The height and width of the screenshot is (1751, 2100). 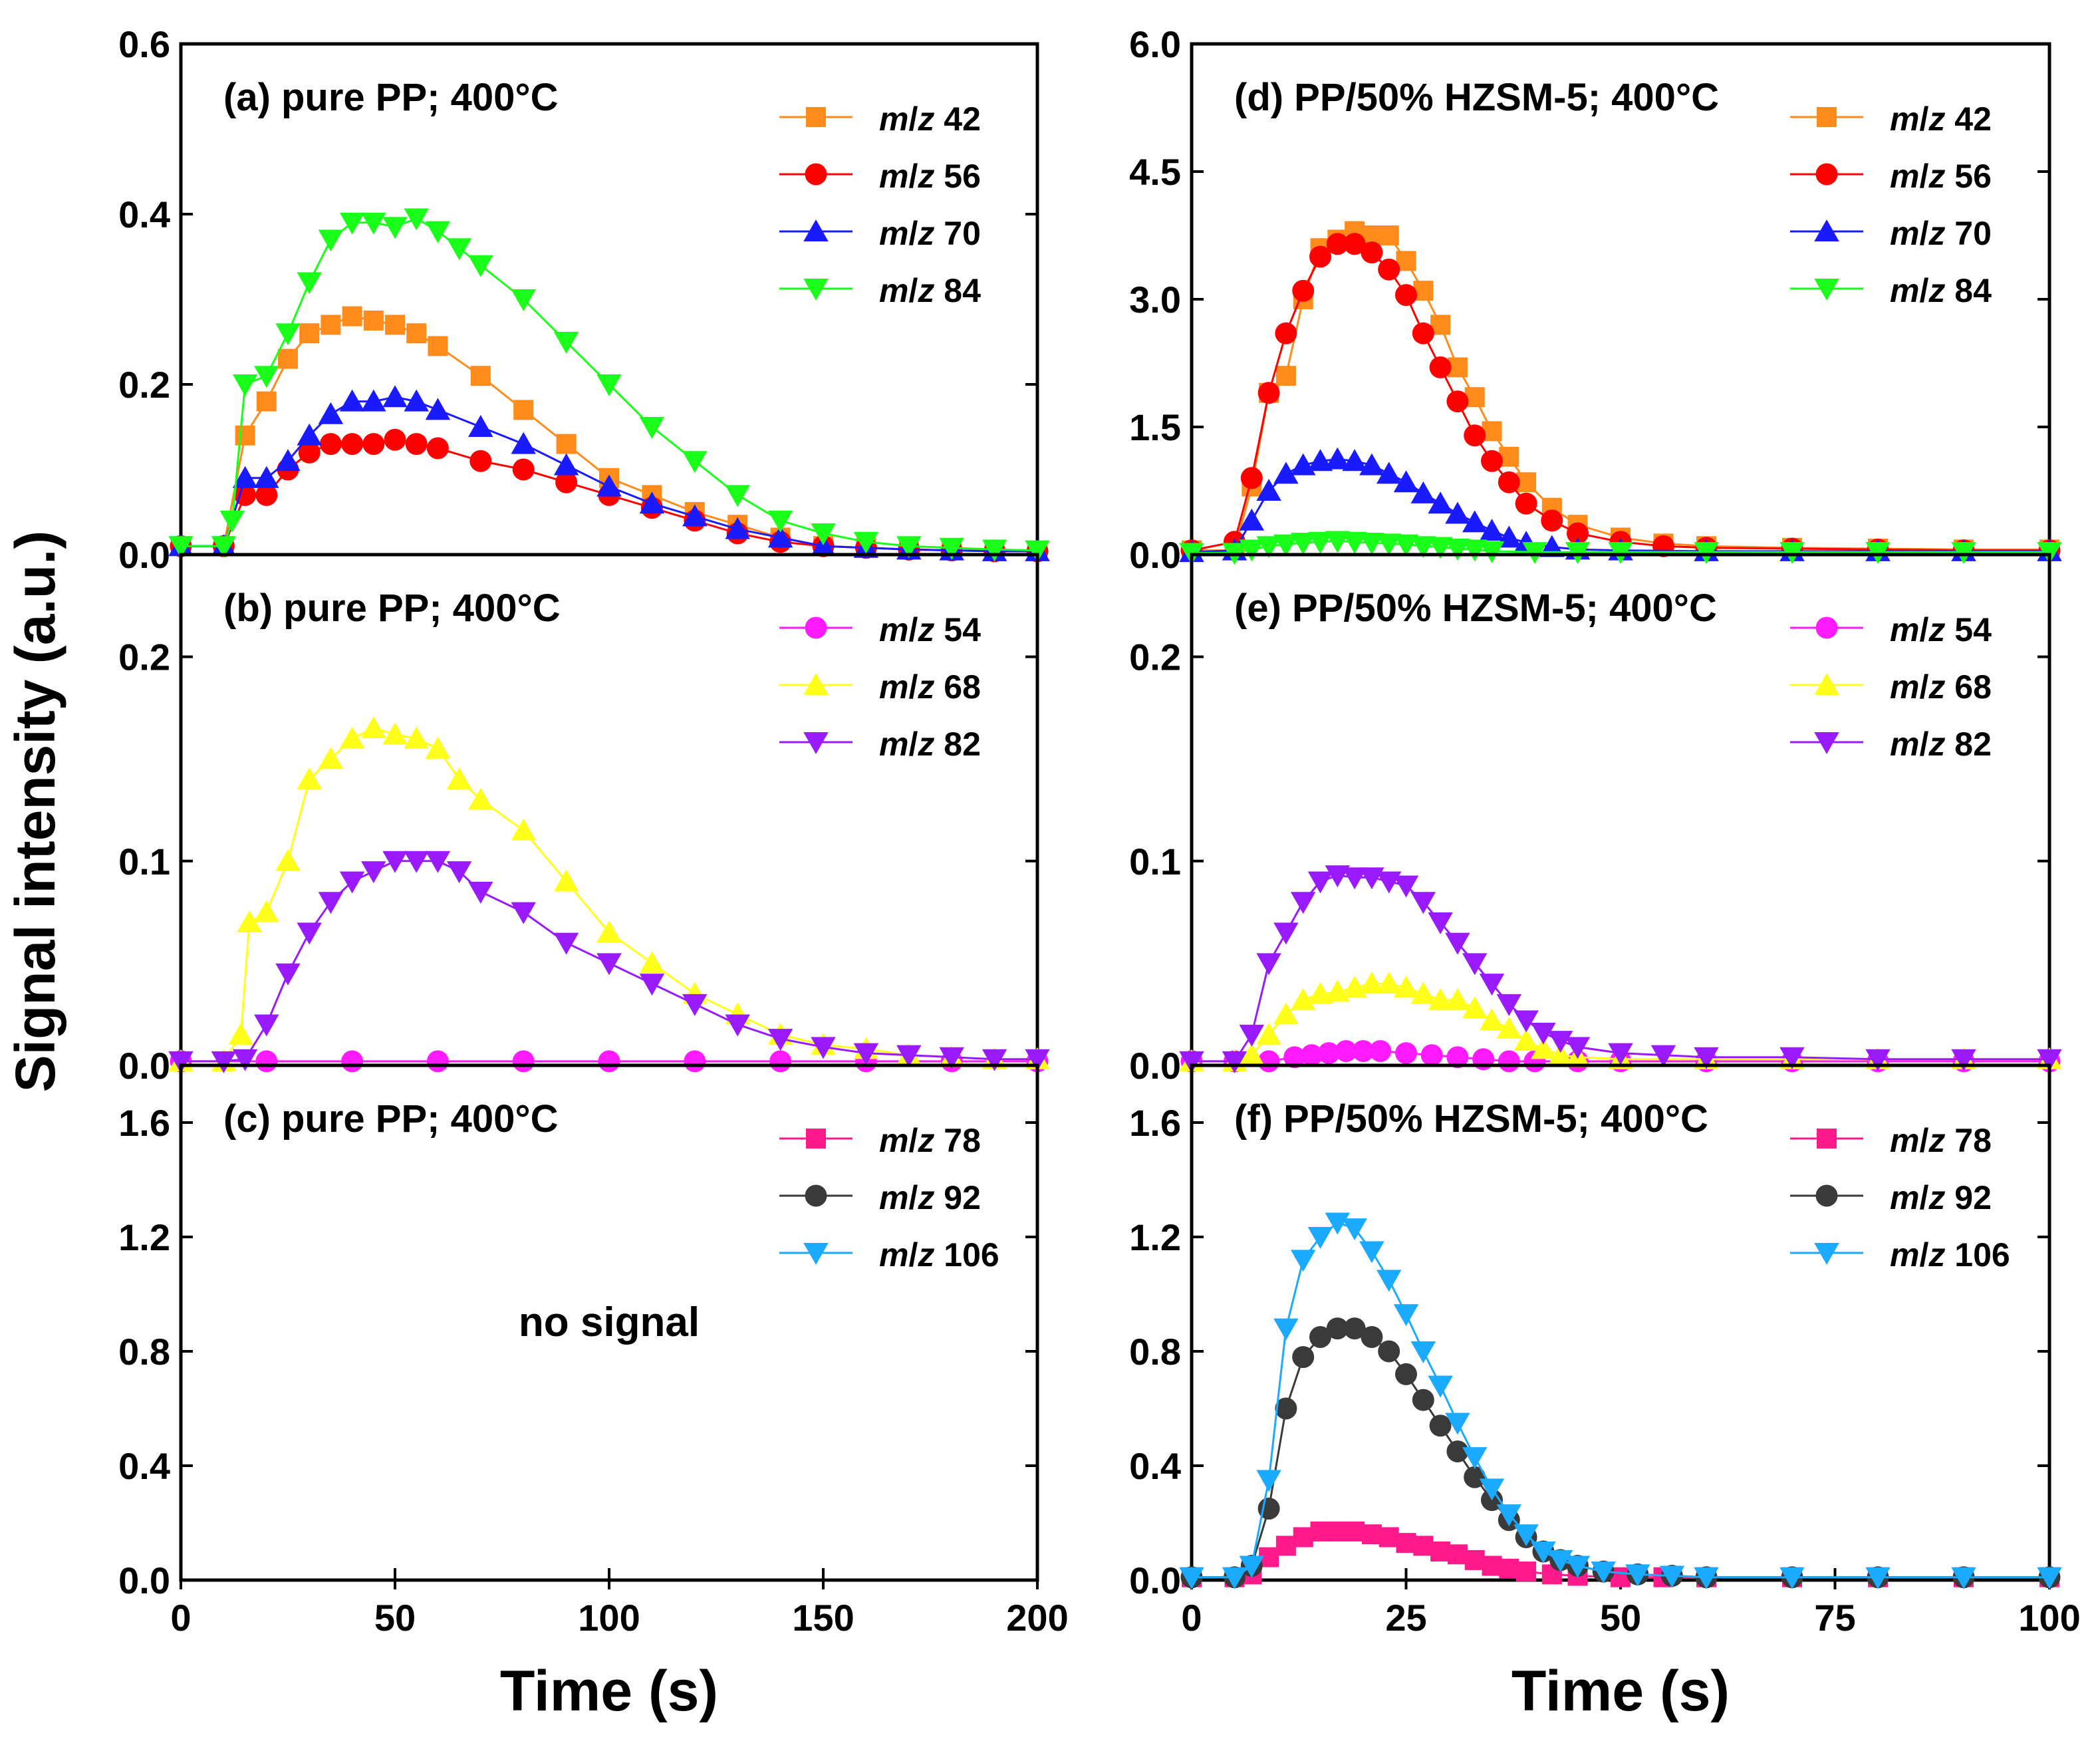 I want to click on panel-f-ytick-label: 1.2, so click(x=1155, y=1237).